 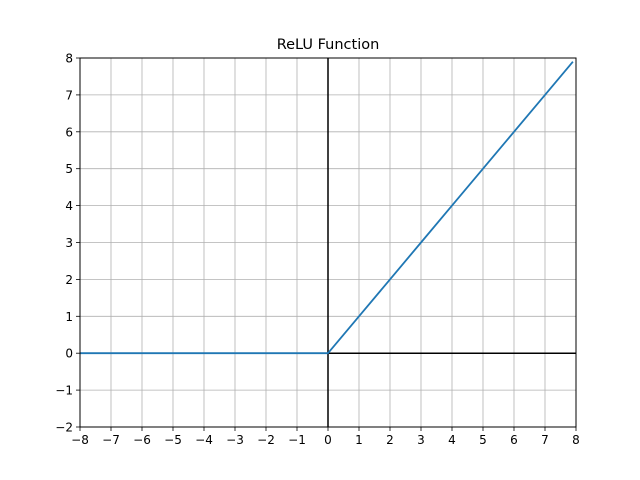 I want to click on x-tick-label: −3, so click(x=235, y=440).